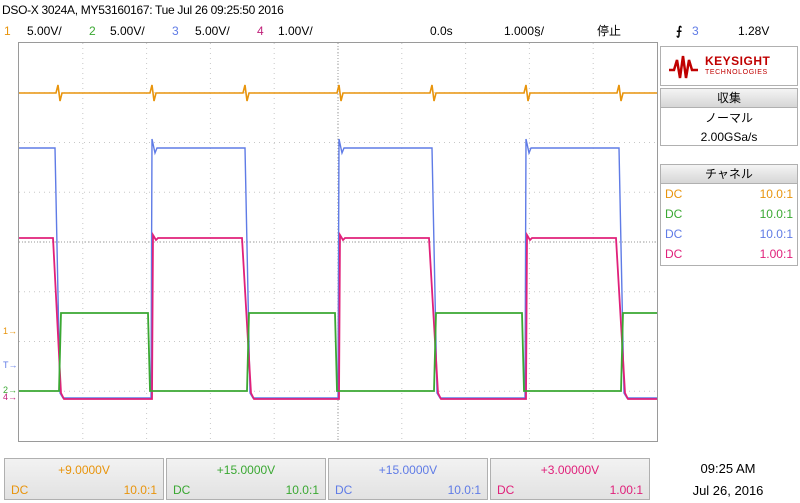 The width and height of the screenshot is (800, 503). I want to click on ch1-softkey-probe: 10.0:1, so click(140, 490).